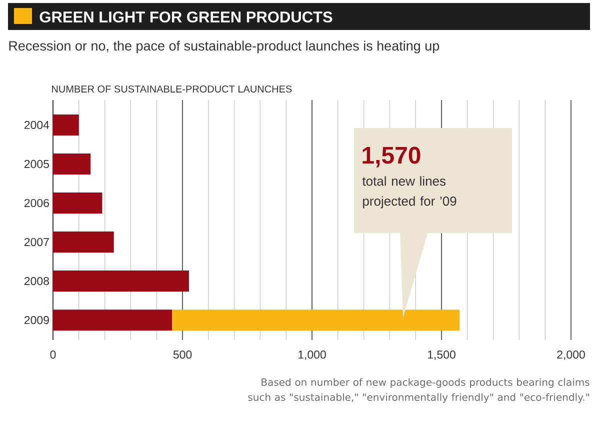 The width and height of the screenshot is (594, 430). I want to click on annotation: 1,570, so click(391, 157).